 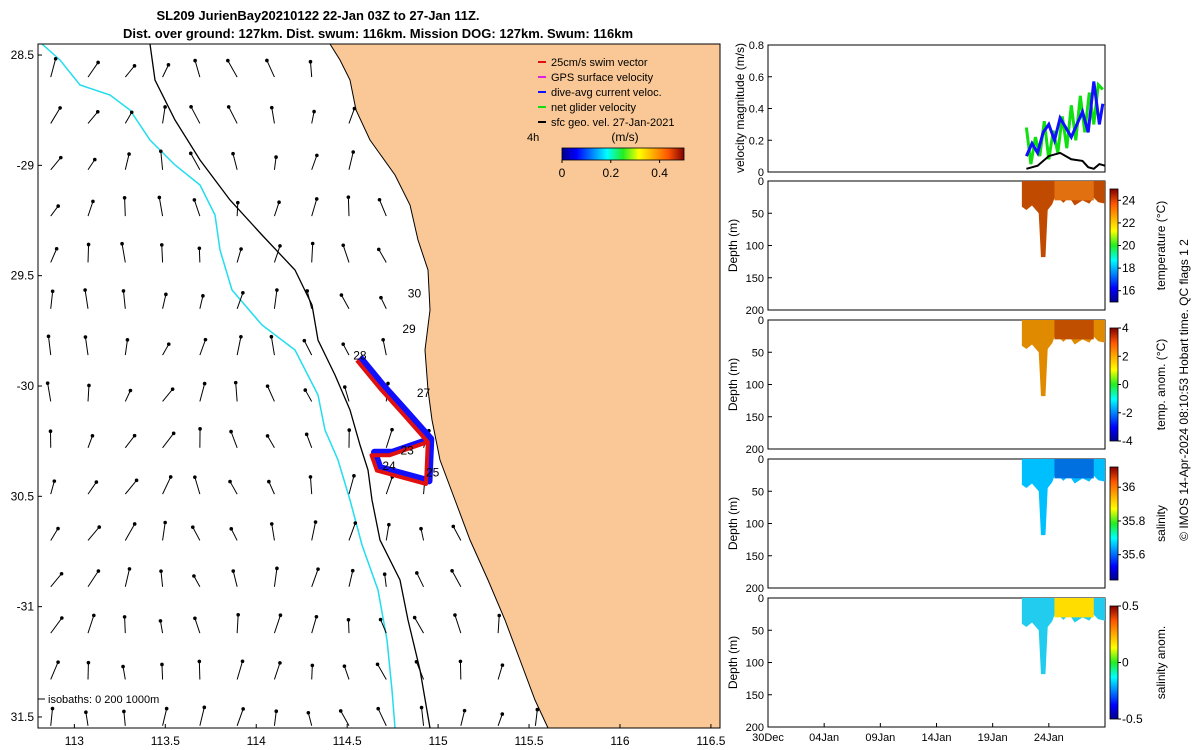 I want to click on profile-colorbar-tick-label: 2, so click(x=1125, y=356).